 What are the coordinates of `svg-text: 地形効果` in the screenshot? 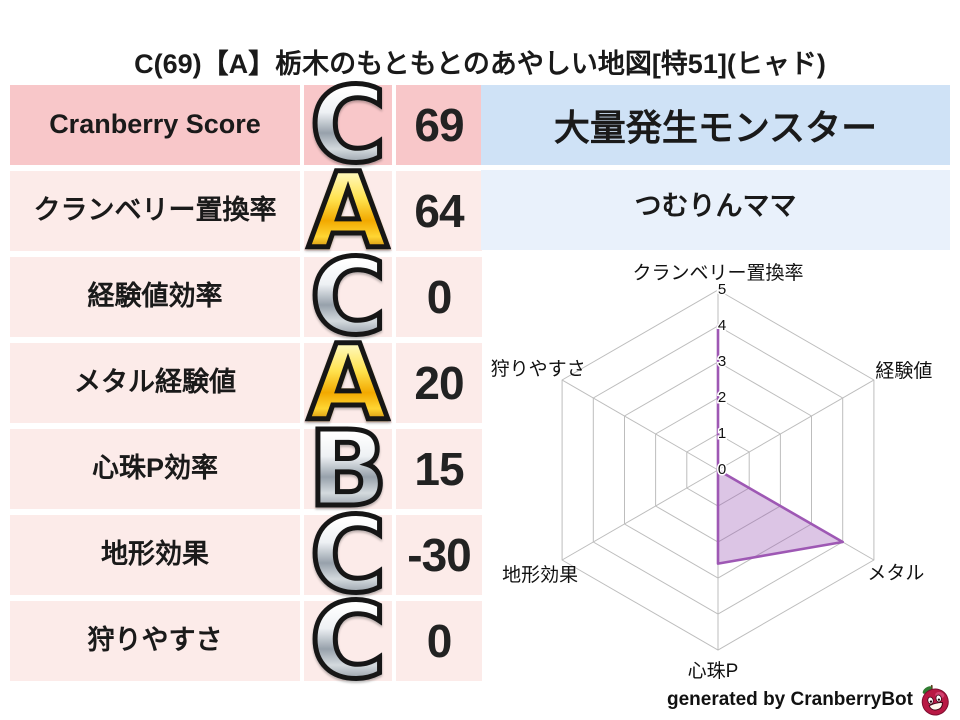 It's located at (540, 575).